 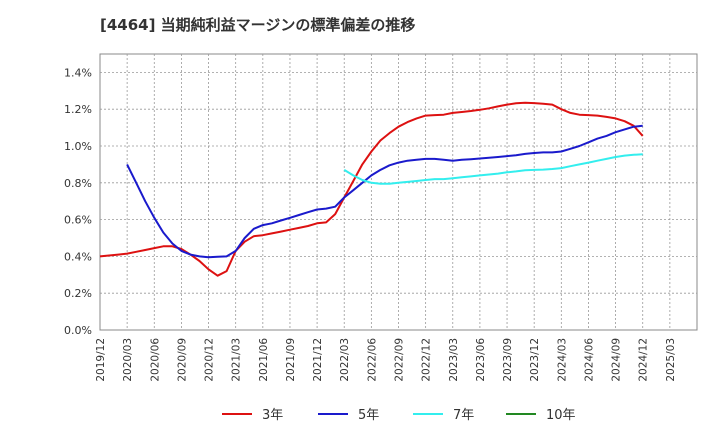 What do you see at coordinates (264, 360) in the screenshot?
I see `x-tick-label: 2021/06` at bounding box center [264, 360].